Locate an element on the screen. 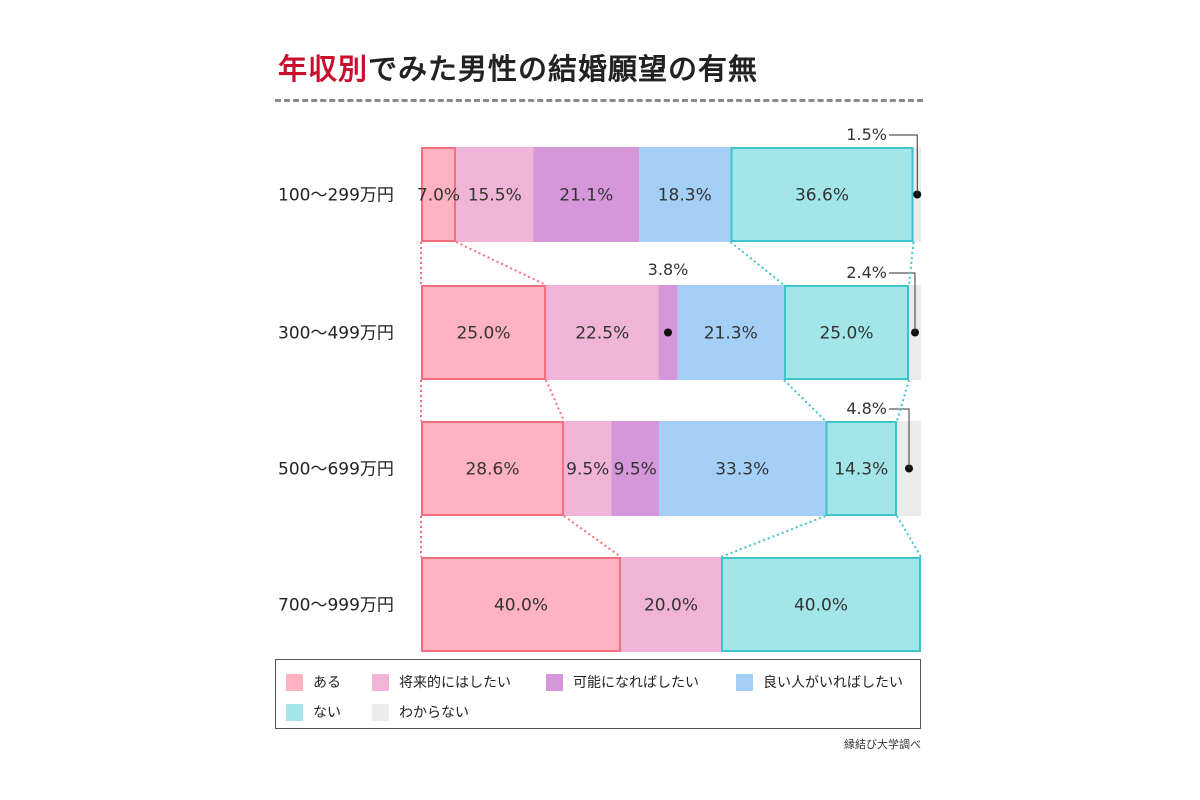 The height and width of the screenshot is (800, 1200). title-accent: 年収別 is located at coordinates (323, 69).